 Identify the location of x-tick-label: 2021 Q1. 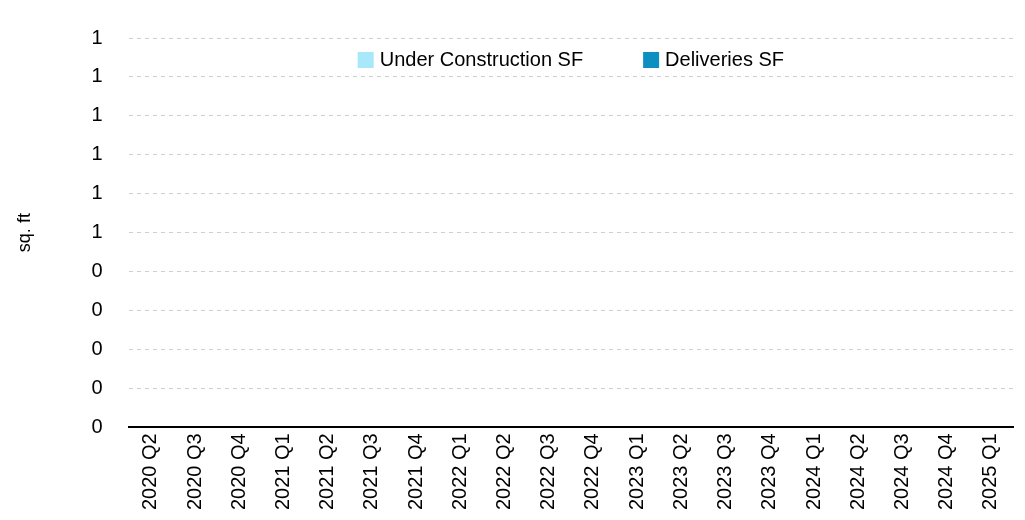
(281, 472).